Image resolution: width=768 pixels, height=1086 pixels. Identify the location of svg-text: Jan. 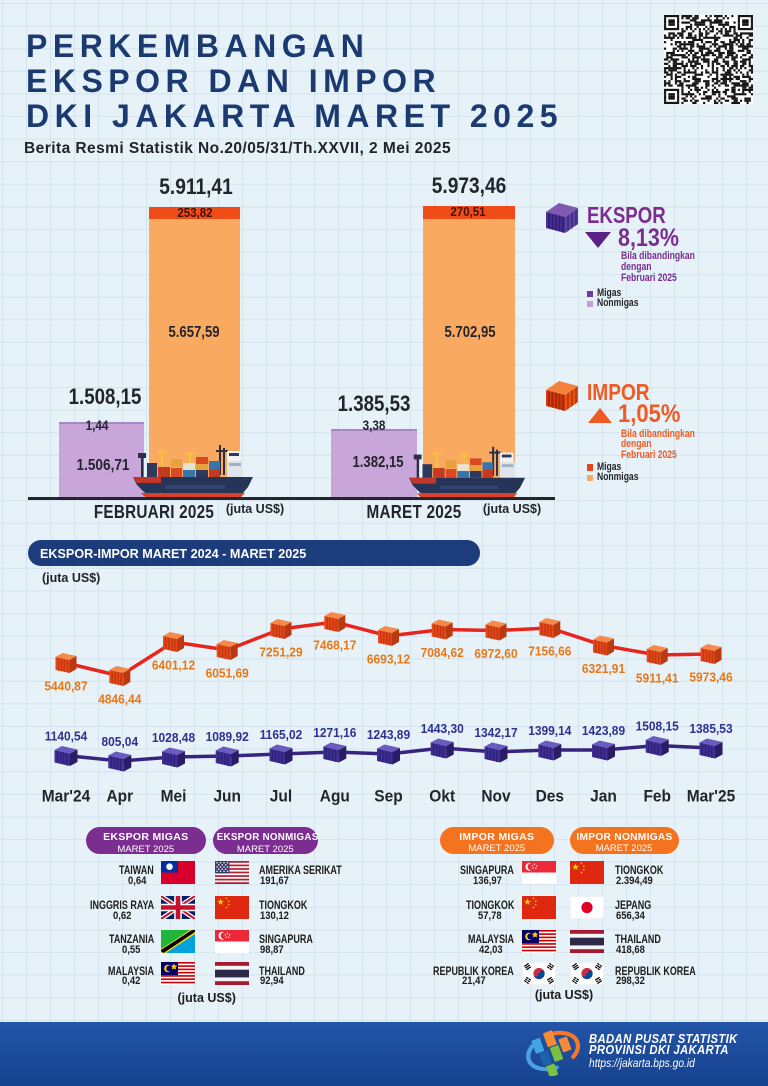
(603, 796).